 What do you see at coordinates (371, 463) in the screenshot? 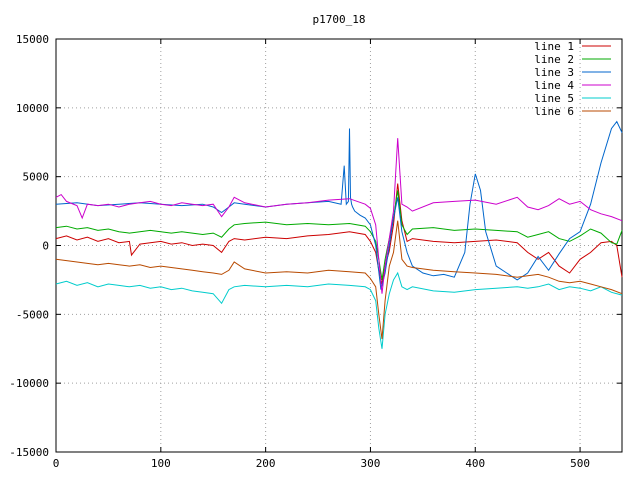
I see `x-tick-label: 300` at bounding box center [371, 463].